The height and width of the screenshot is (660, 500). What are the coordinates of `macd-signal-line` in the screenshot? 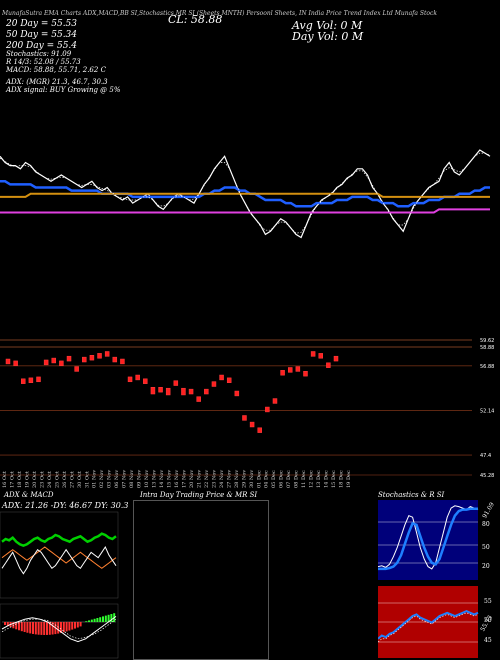 It's located at (59, 629).